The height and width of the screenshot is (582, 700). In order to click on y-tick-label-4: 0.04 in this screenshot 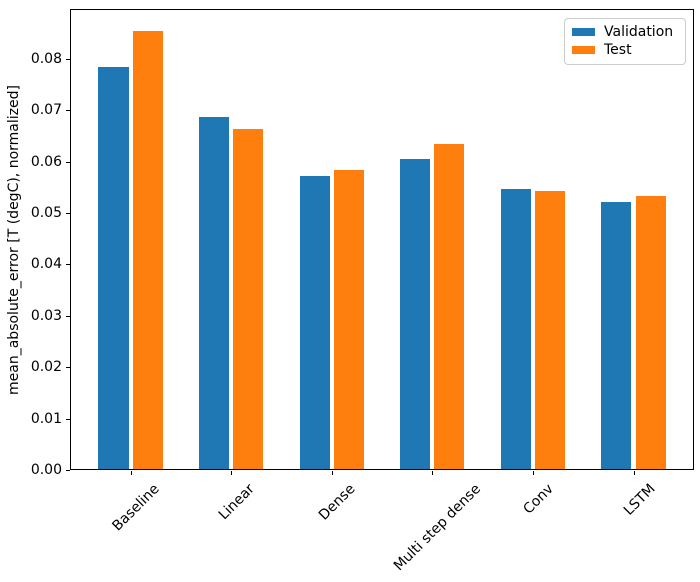, I will do `click(46, 264)`.